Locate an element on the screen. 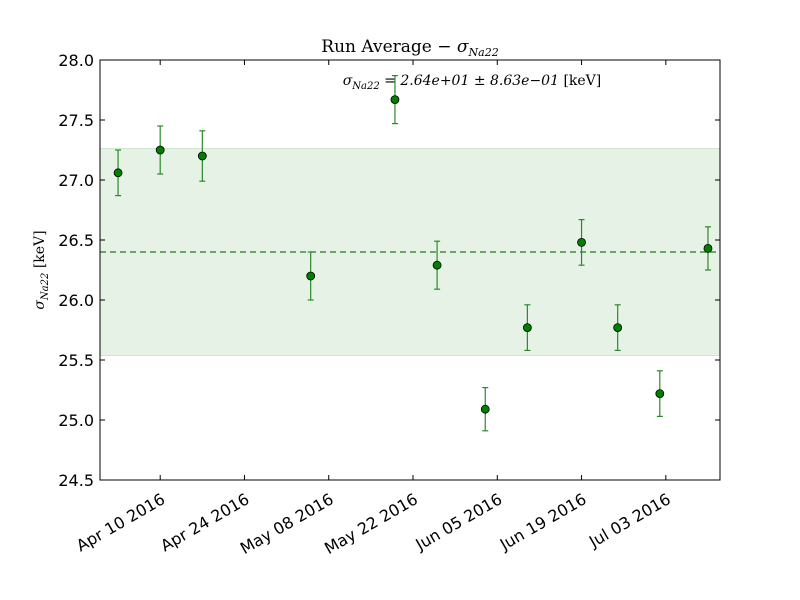  x-tick-label: Jun 05 2016 is located at coordinates (459, 521).